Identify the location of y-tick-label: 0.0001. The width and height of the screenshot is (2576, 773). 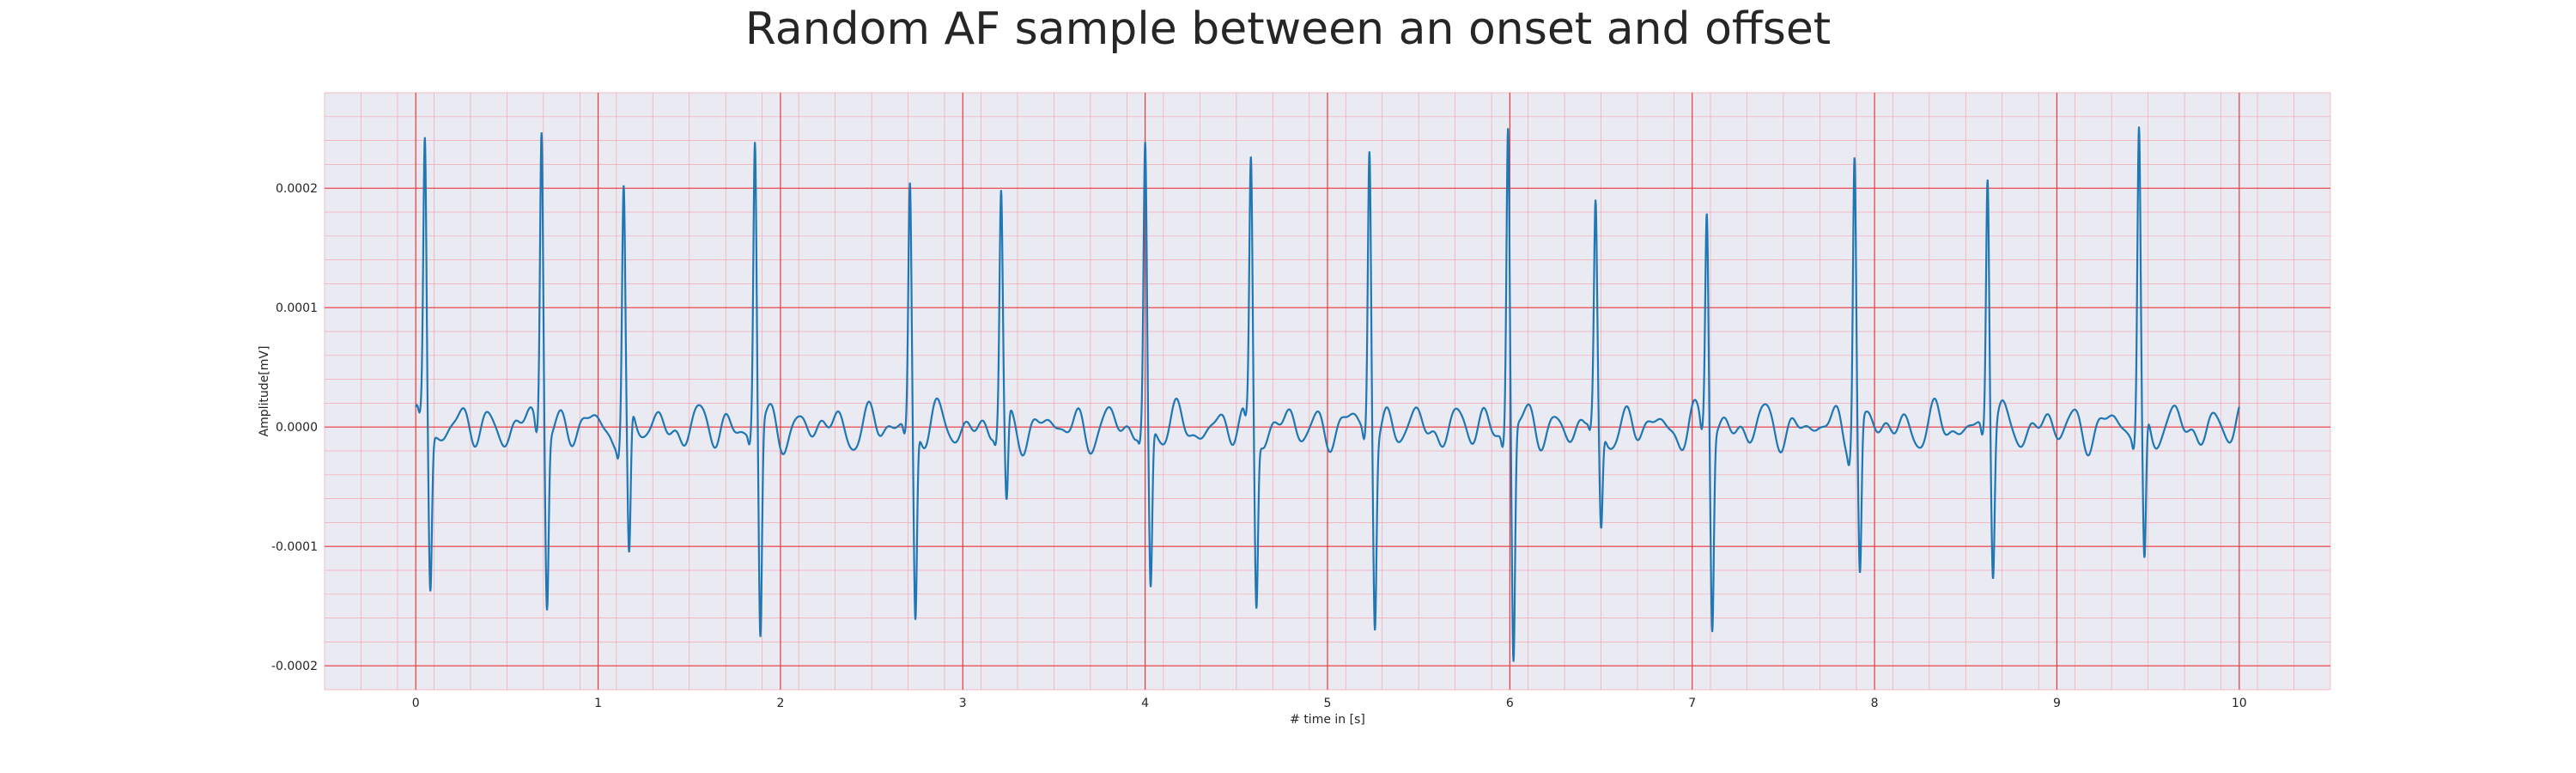
(297, 308).